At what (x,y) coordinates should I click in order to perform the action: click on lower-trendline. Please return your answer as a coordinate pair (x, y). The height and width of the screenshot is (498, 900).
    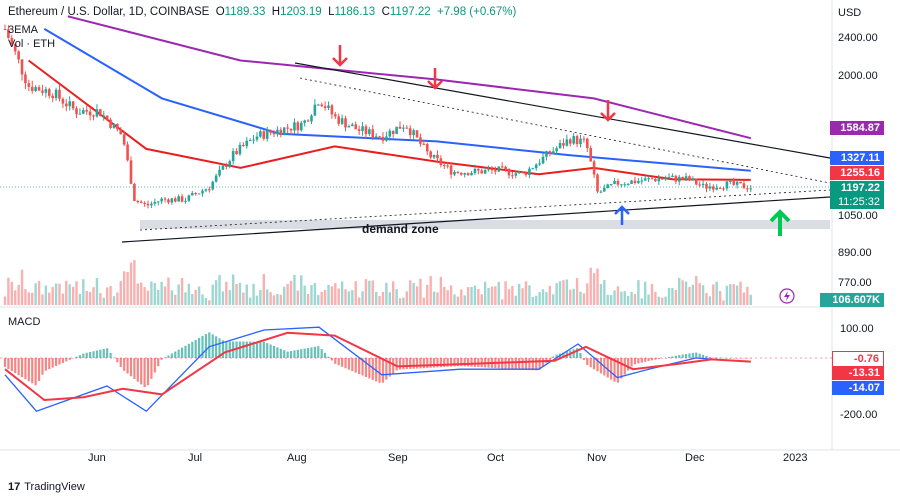
    Looking at the image, I should click on (476, 219).